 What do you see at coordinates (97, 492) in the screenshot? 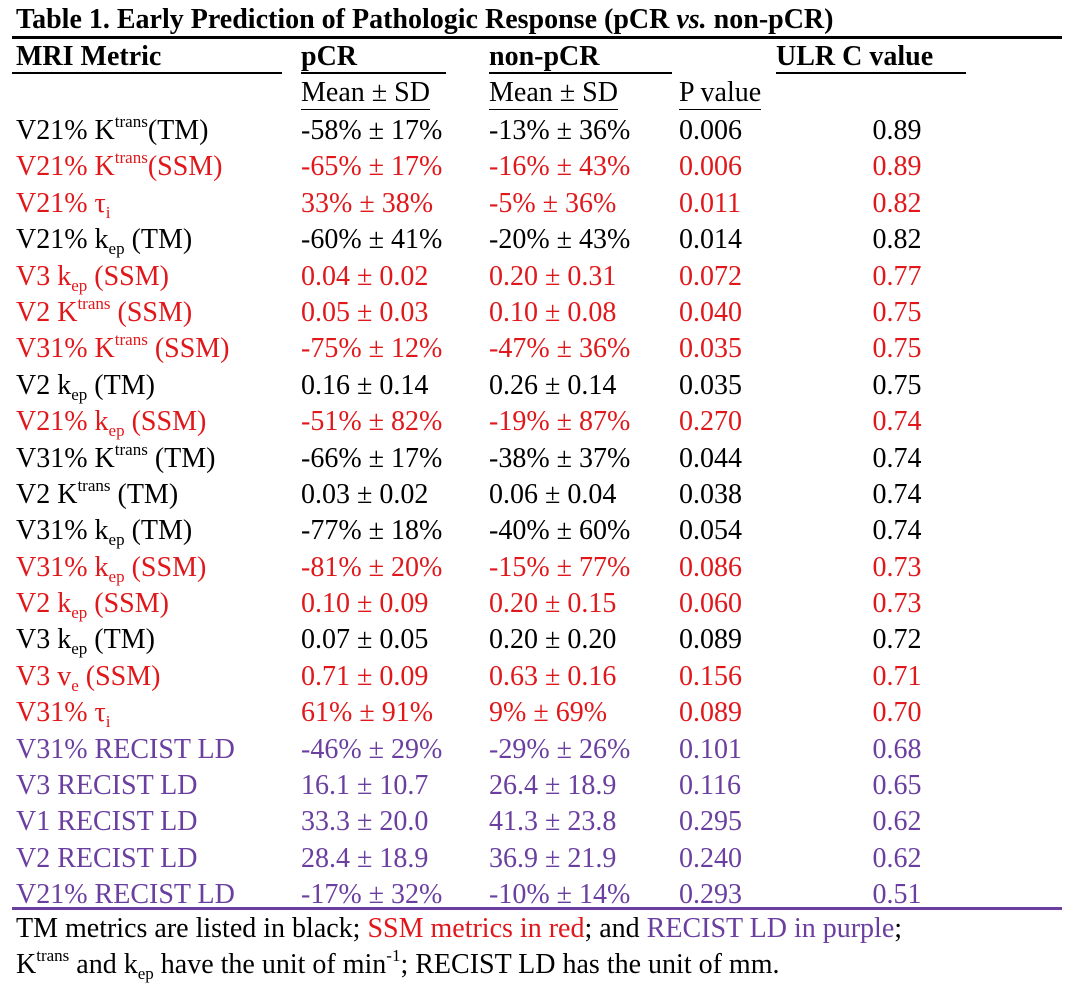
I see `metric-cell: V2 Ktrans (TM)` at bounding box center [97, 492].